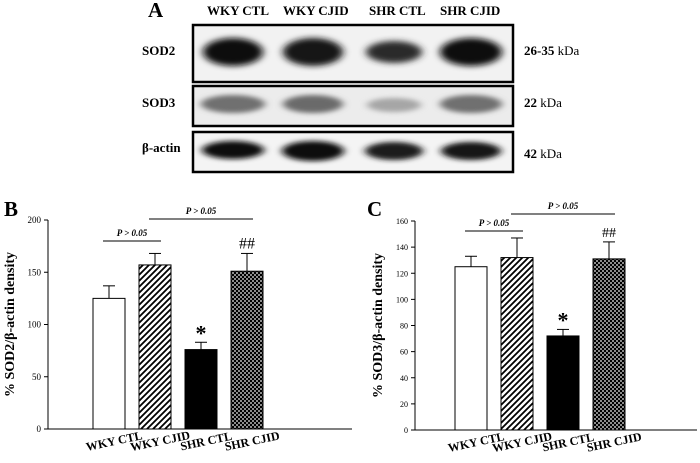 This screenshot has width=700, height=463. What do you see at coordinates (238, 10) in the screenshot?
I see `lane-label-wky-ctl: WKY CTL` at bounding box center [238, 10].